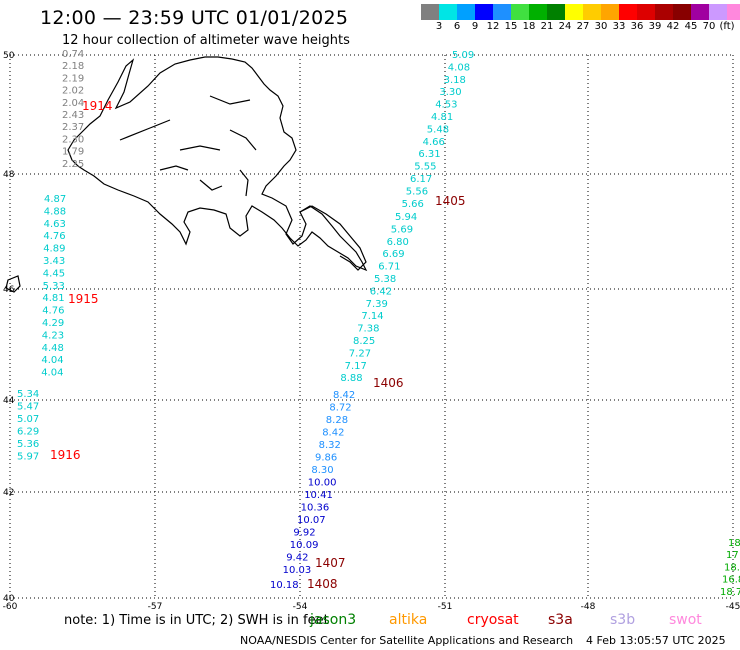 Image resolution: width=740 pixels, height=650 pixels. Describe the element at coordinates (588, 607) in the screenshot. I see `lon-label: -48` at that location.